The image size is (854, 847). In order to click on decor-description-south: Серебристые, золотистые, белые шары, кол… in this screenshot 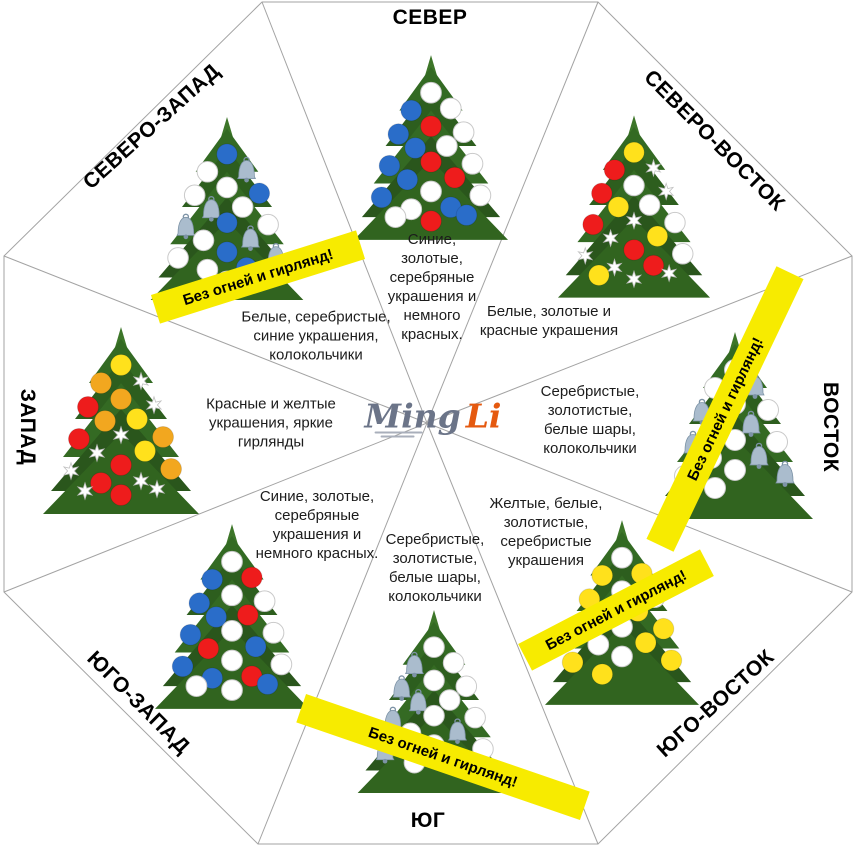, I will do `click(435, 568)`.